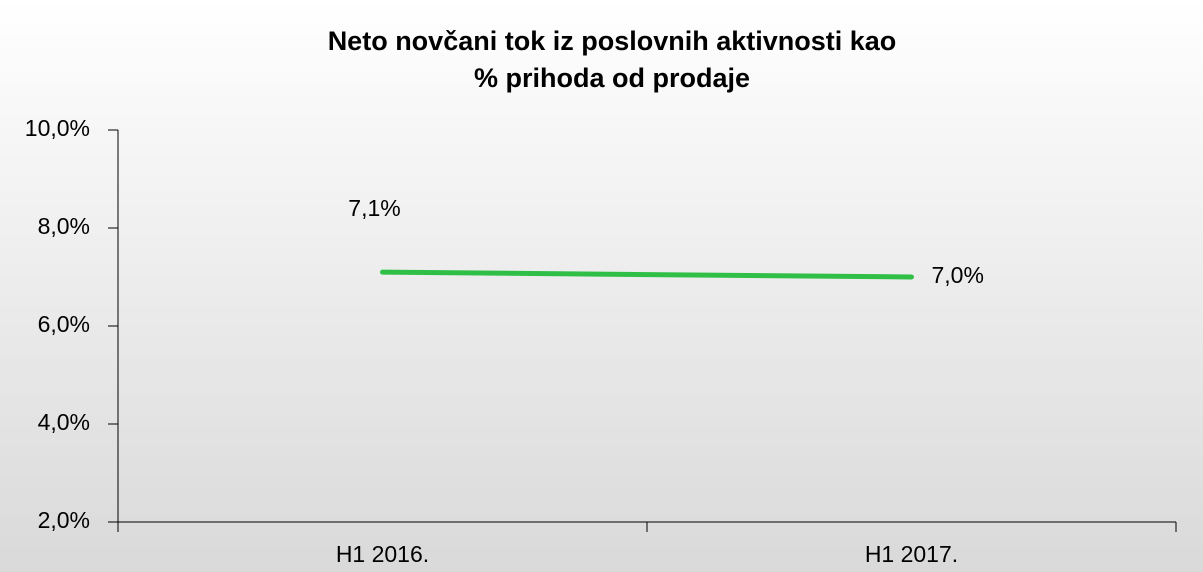  I want to click on y-tick-label: 8,0%, so click(64, 226).